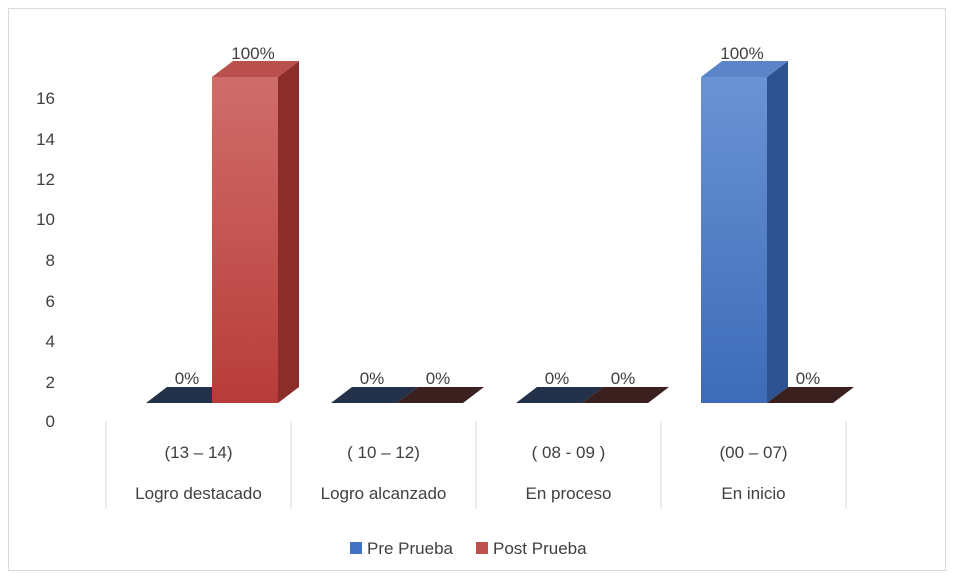  What do you see at coordinates (45, 179) in the screenshot?
I see `y-tick-label: 12` at bounding box center [45, 179].